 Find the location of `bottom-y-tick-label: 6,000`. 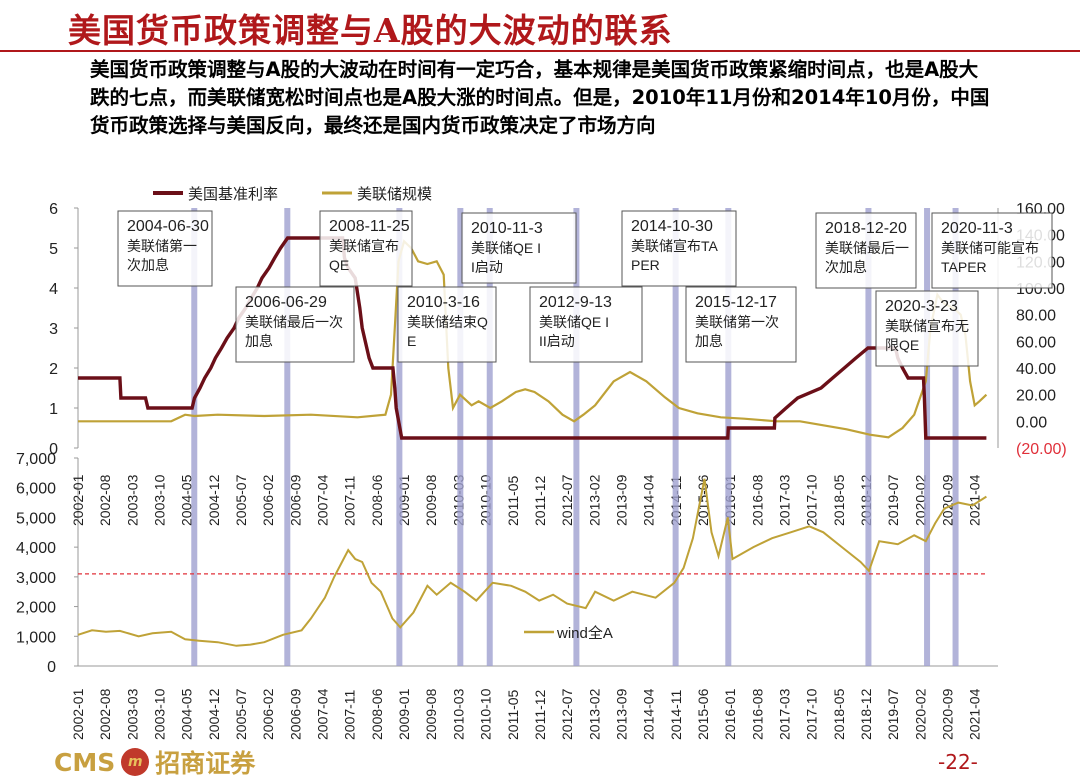

bottom-y-tick-label: 6,000 is located at coordinates (36, 489).